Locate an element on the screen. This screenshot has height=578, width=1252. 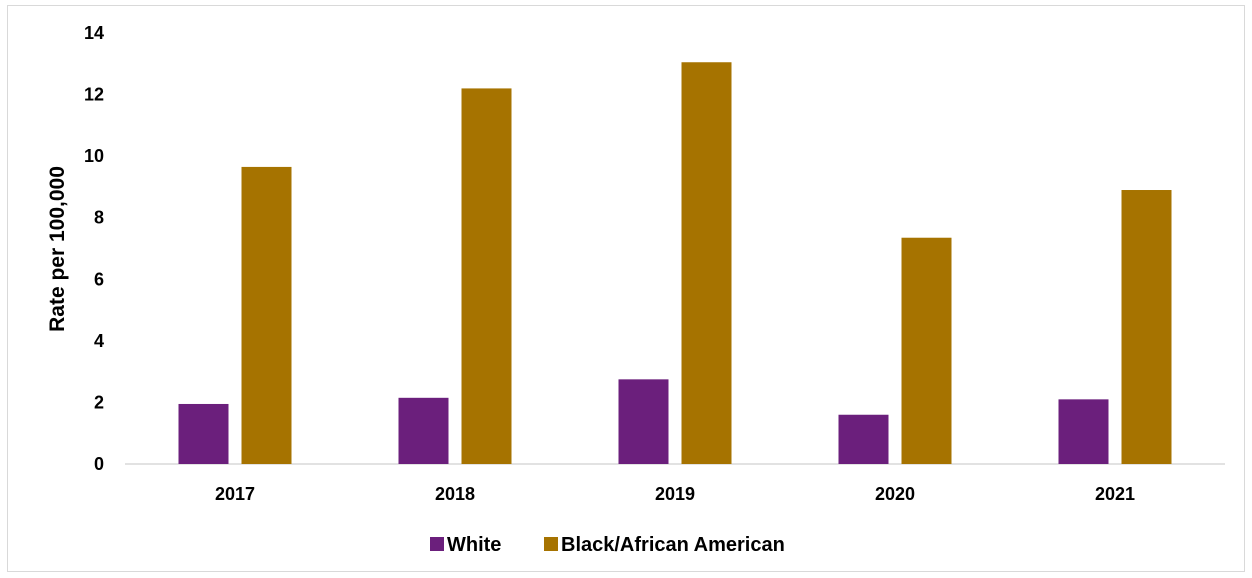
y-tick-label: 12 is located at coordinates (94, 95).